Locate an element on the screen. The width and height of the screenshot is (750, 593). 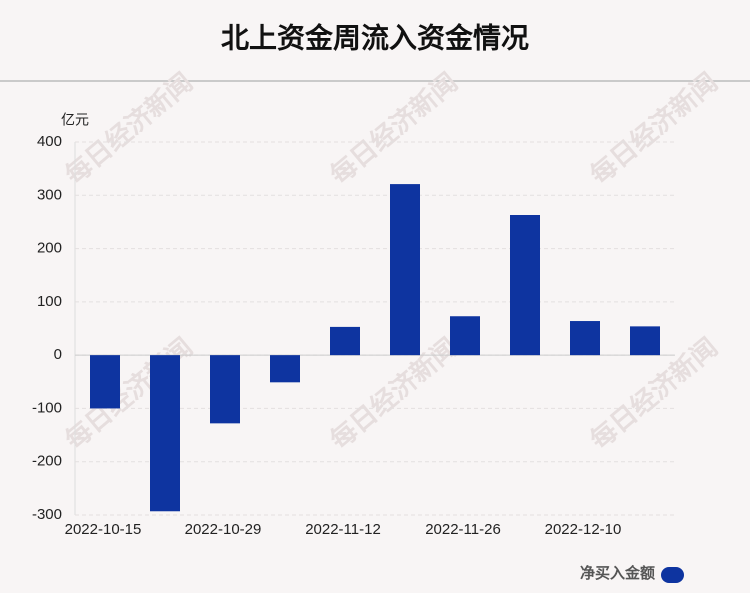
legend-label: 净买入金额 is located at coordinates (617, 573).